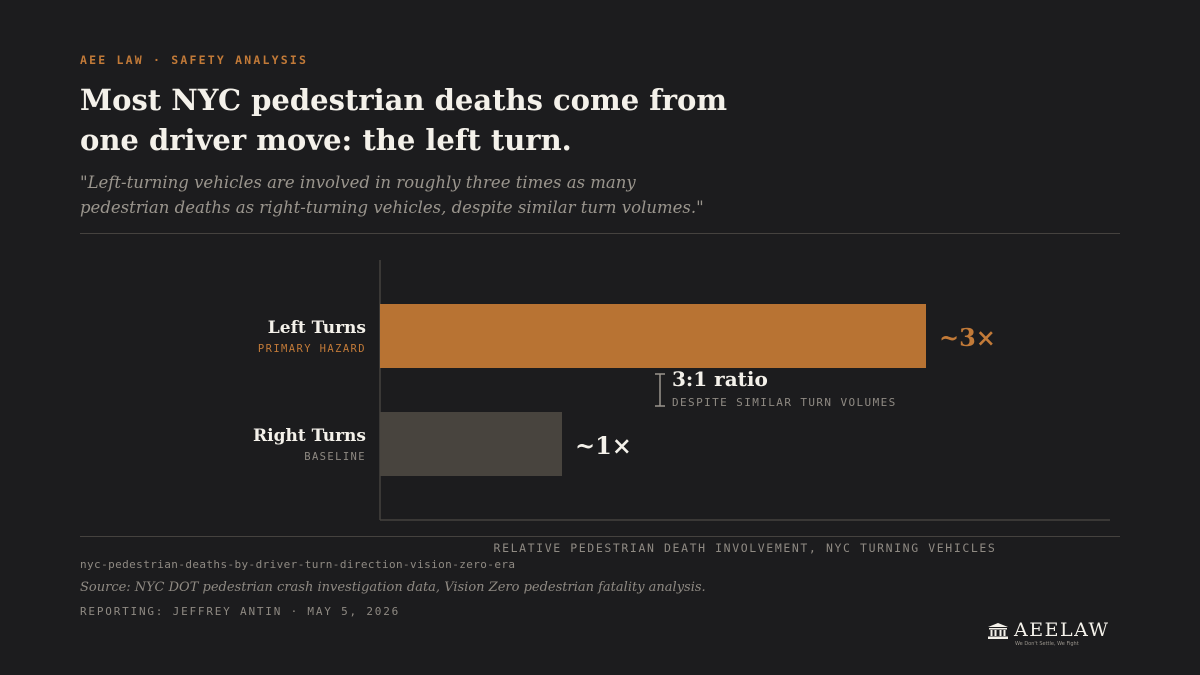  What do you see at coordinates (194, 60) in the screenshot?
I see `eyebrow: AEE LAW · SAFETY ANALYSIS` at bounding box center [194, 60].